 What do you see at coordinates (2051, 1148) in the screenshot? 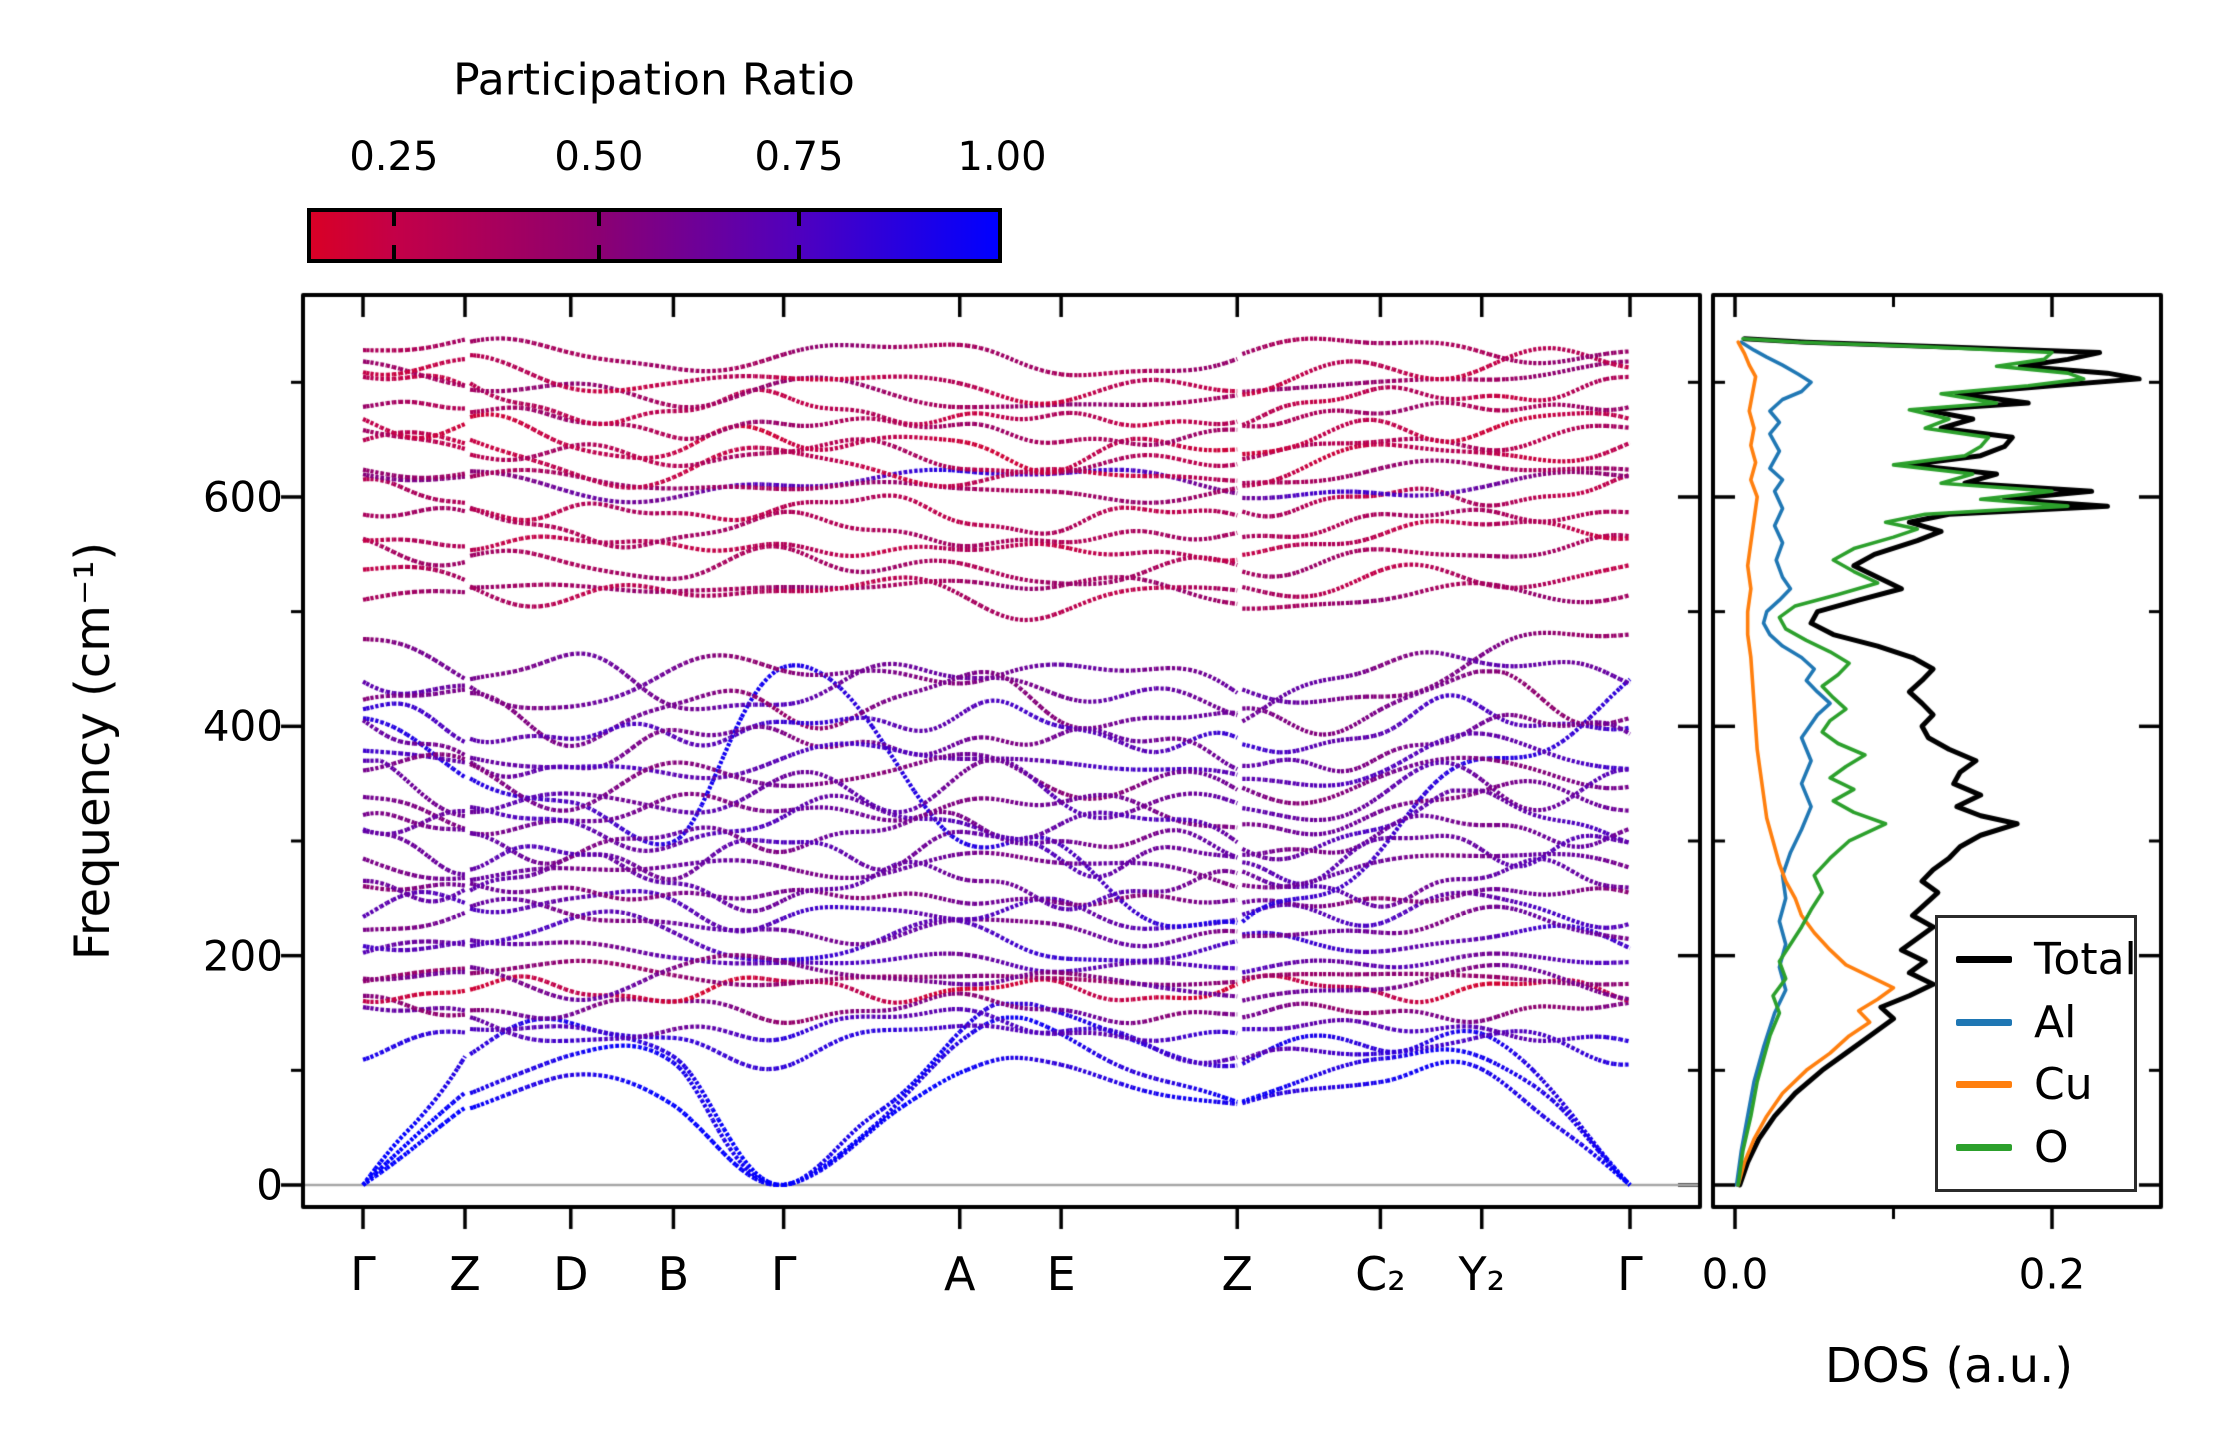
I see `legend-label-o: O` at bounding box center [2051, 1148].